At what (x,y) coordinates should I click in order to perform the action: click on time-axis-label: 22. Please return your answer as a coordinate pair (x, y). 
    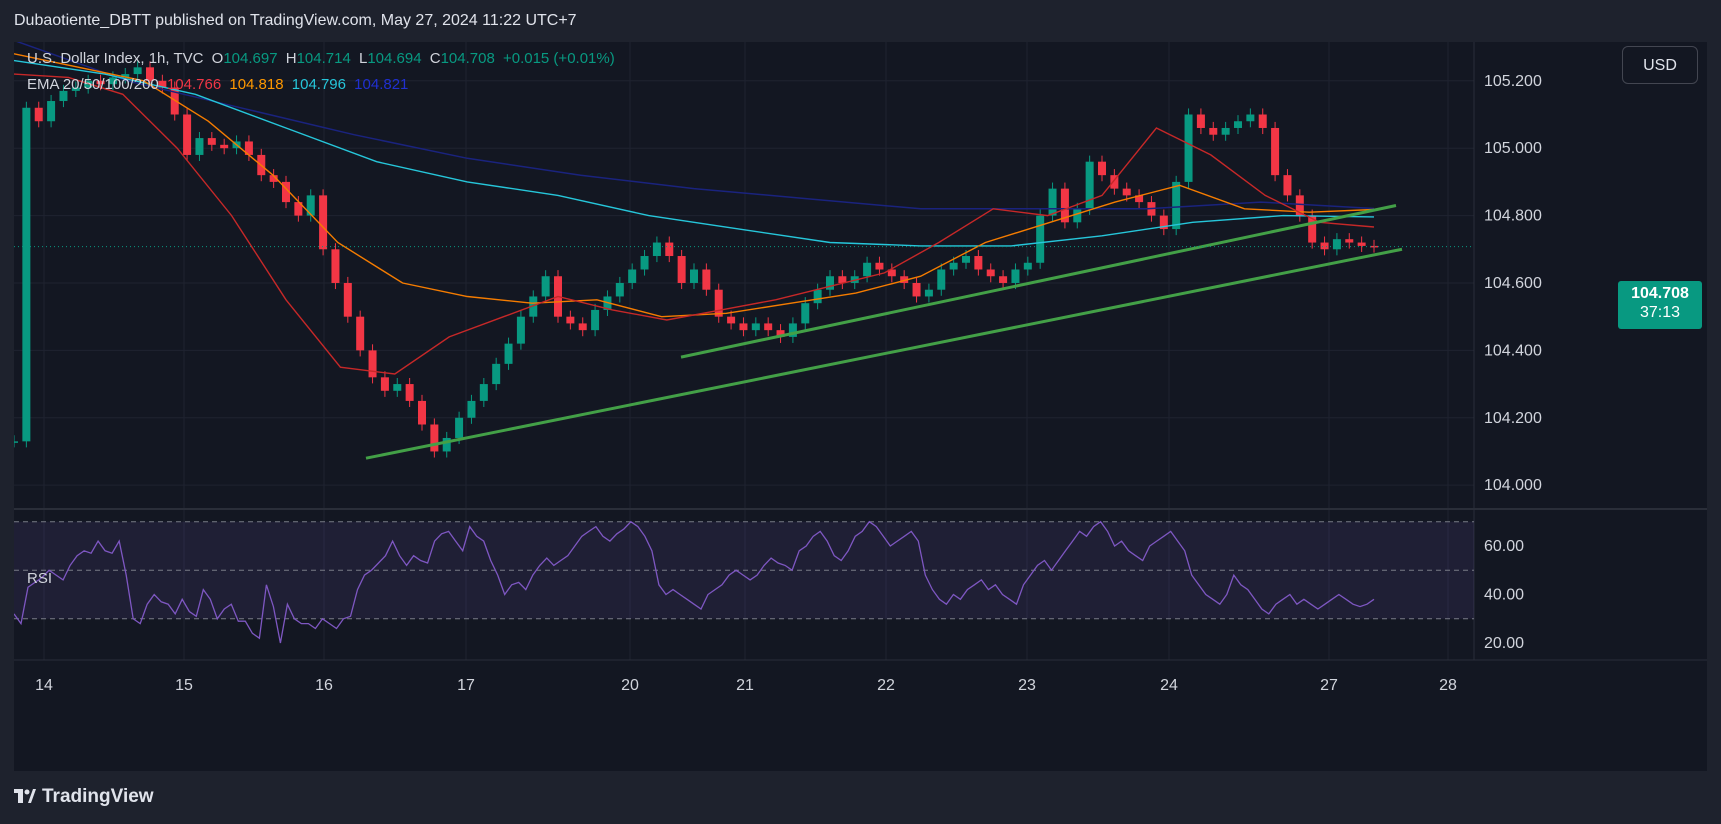
    Looking at the image, I should click on (886, 685).